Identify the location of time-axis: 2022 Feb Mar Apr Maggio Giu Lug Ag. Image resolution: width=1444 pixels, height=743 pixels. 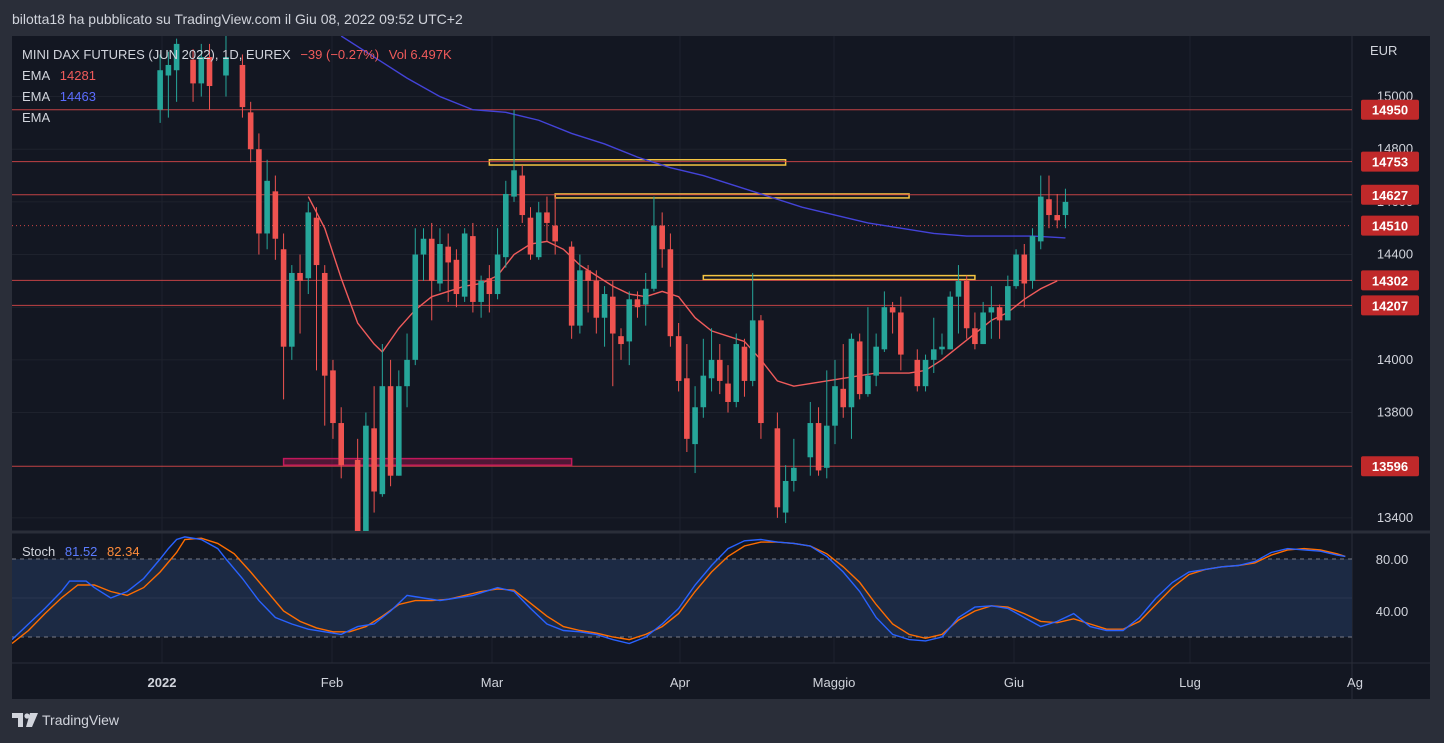
(755, 682).